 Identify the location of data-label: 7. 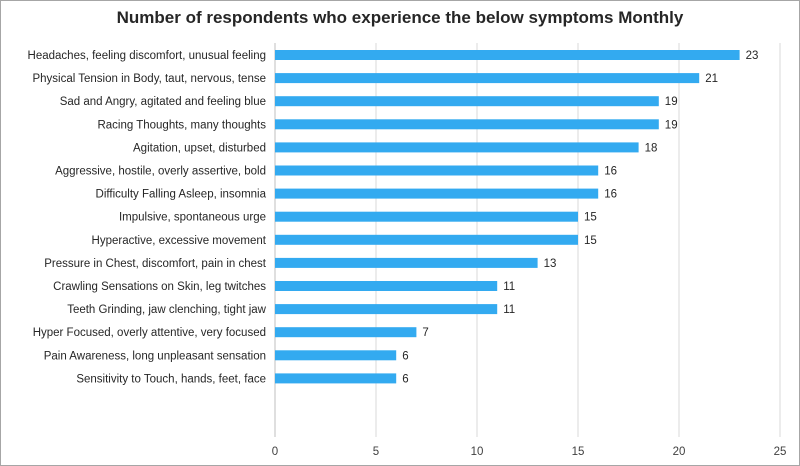
(425, 333).